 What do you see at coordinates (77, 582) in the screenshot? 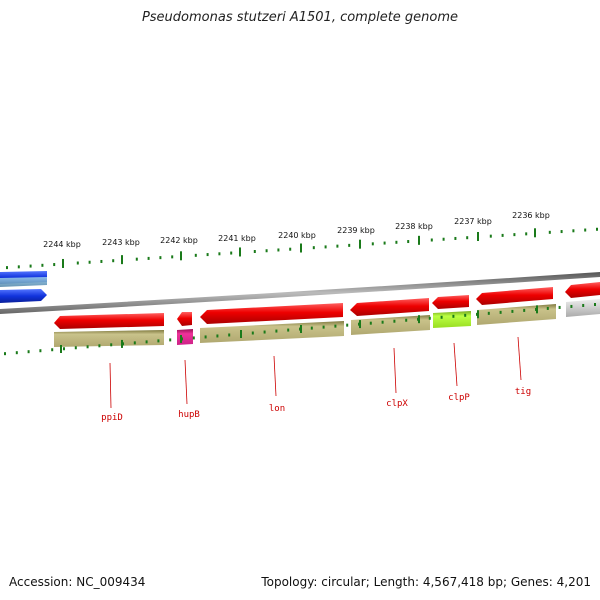
I see `accession-text: Accession: NC_009434` at bounding box center [77, 582].